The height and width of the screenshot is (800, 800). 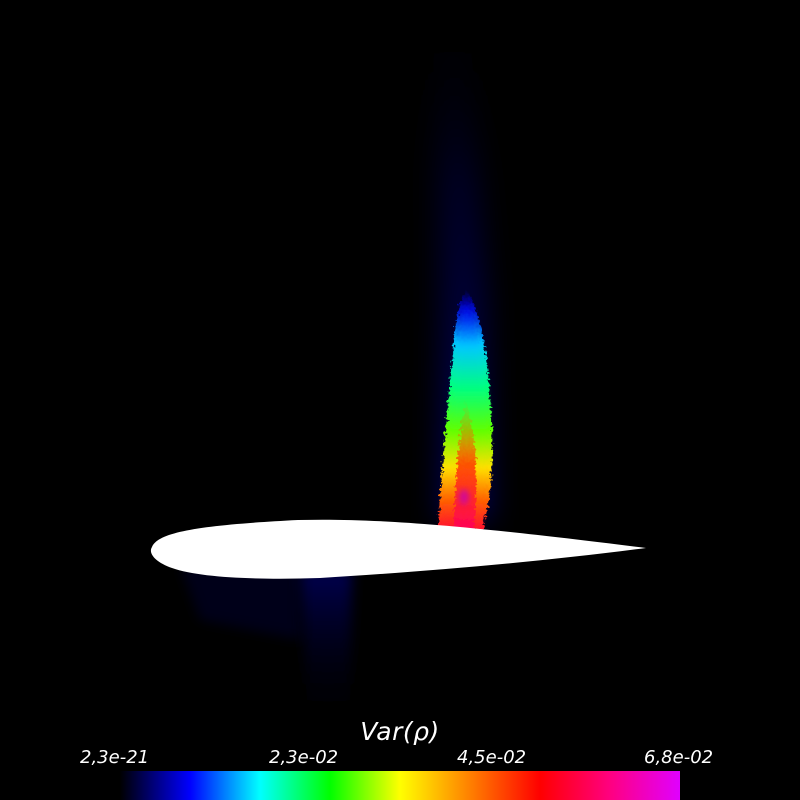 I want to click on colorbar-tick-min: 2,3e-21, so click(x=115, y=757).